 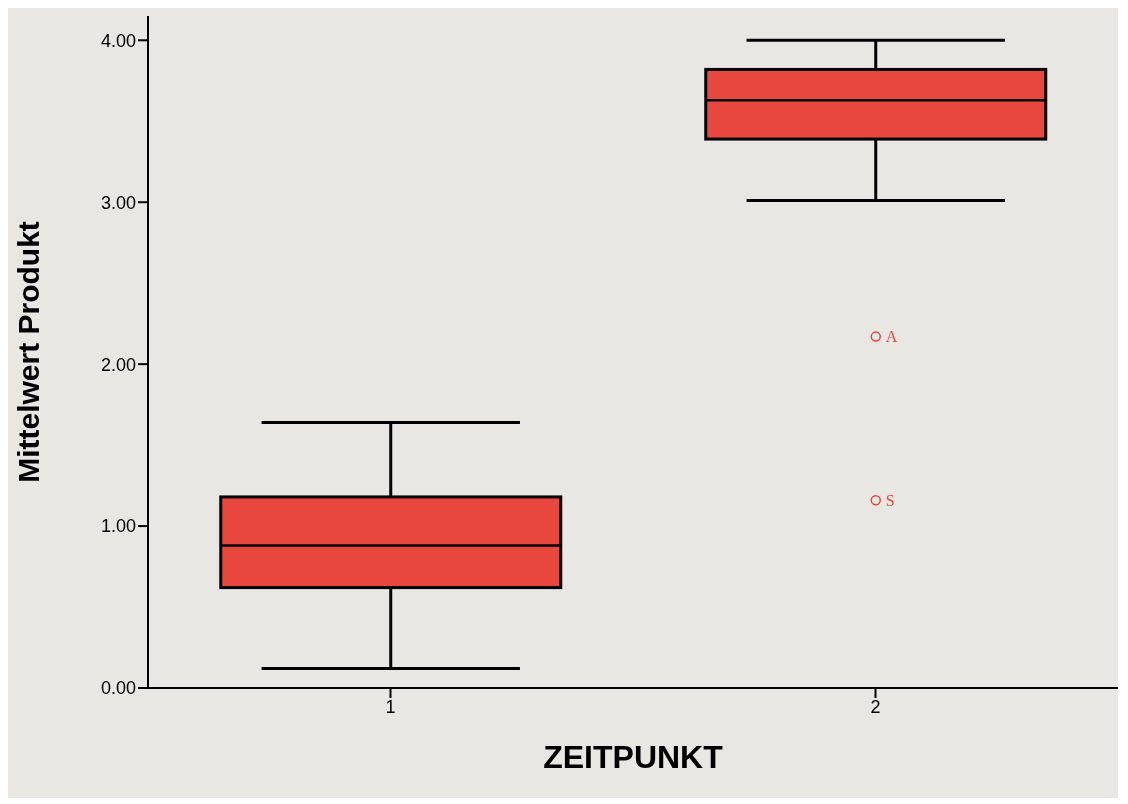 What do you see at coordinates (28, 352) in the screenshot?
I see `y-axis-title: Mittelwert Produkt` at bounding box center [28, 352].